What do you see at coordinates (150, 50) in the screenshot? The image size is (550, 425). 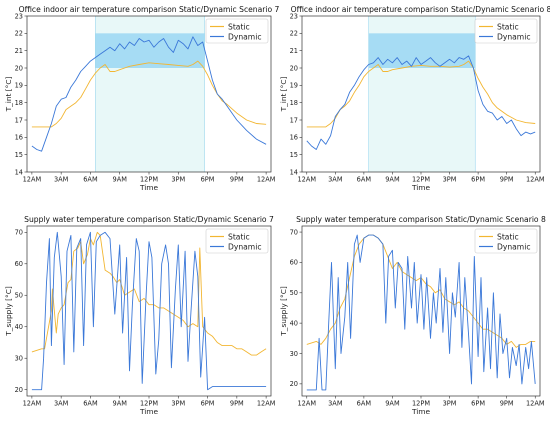 I see `comfort-band` at bounding box center [150, 50].